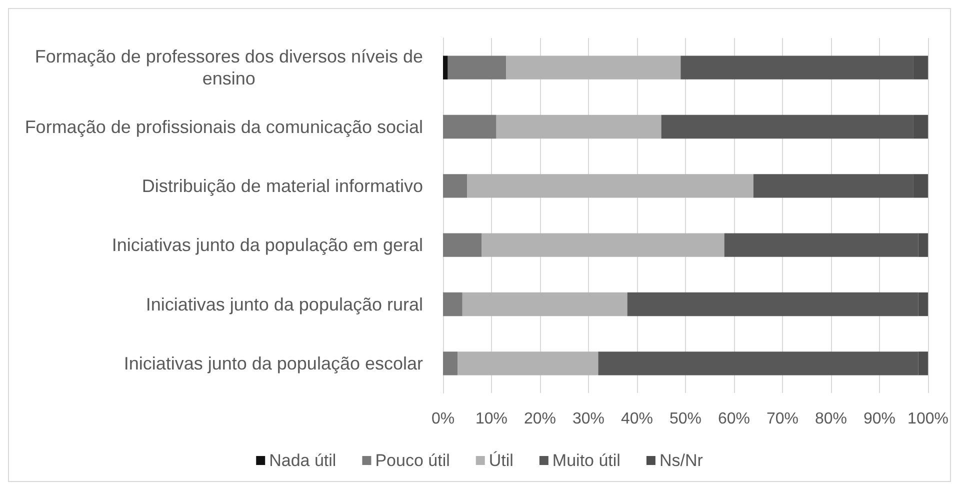 This screenshot has width=959, height=488. What do you see at coordinates (681, 460) in the screenshot?
I see `legend-label: Ns/Nr` at bounding box center [681, 460].